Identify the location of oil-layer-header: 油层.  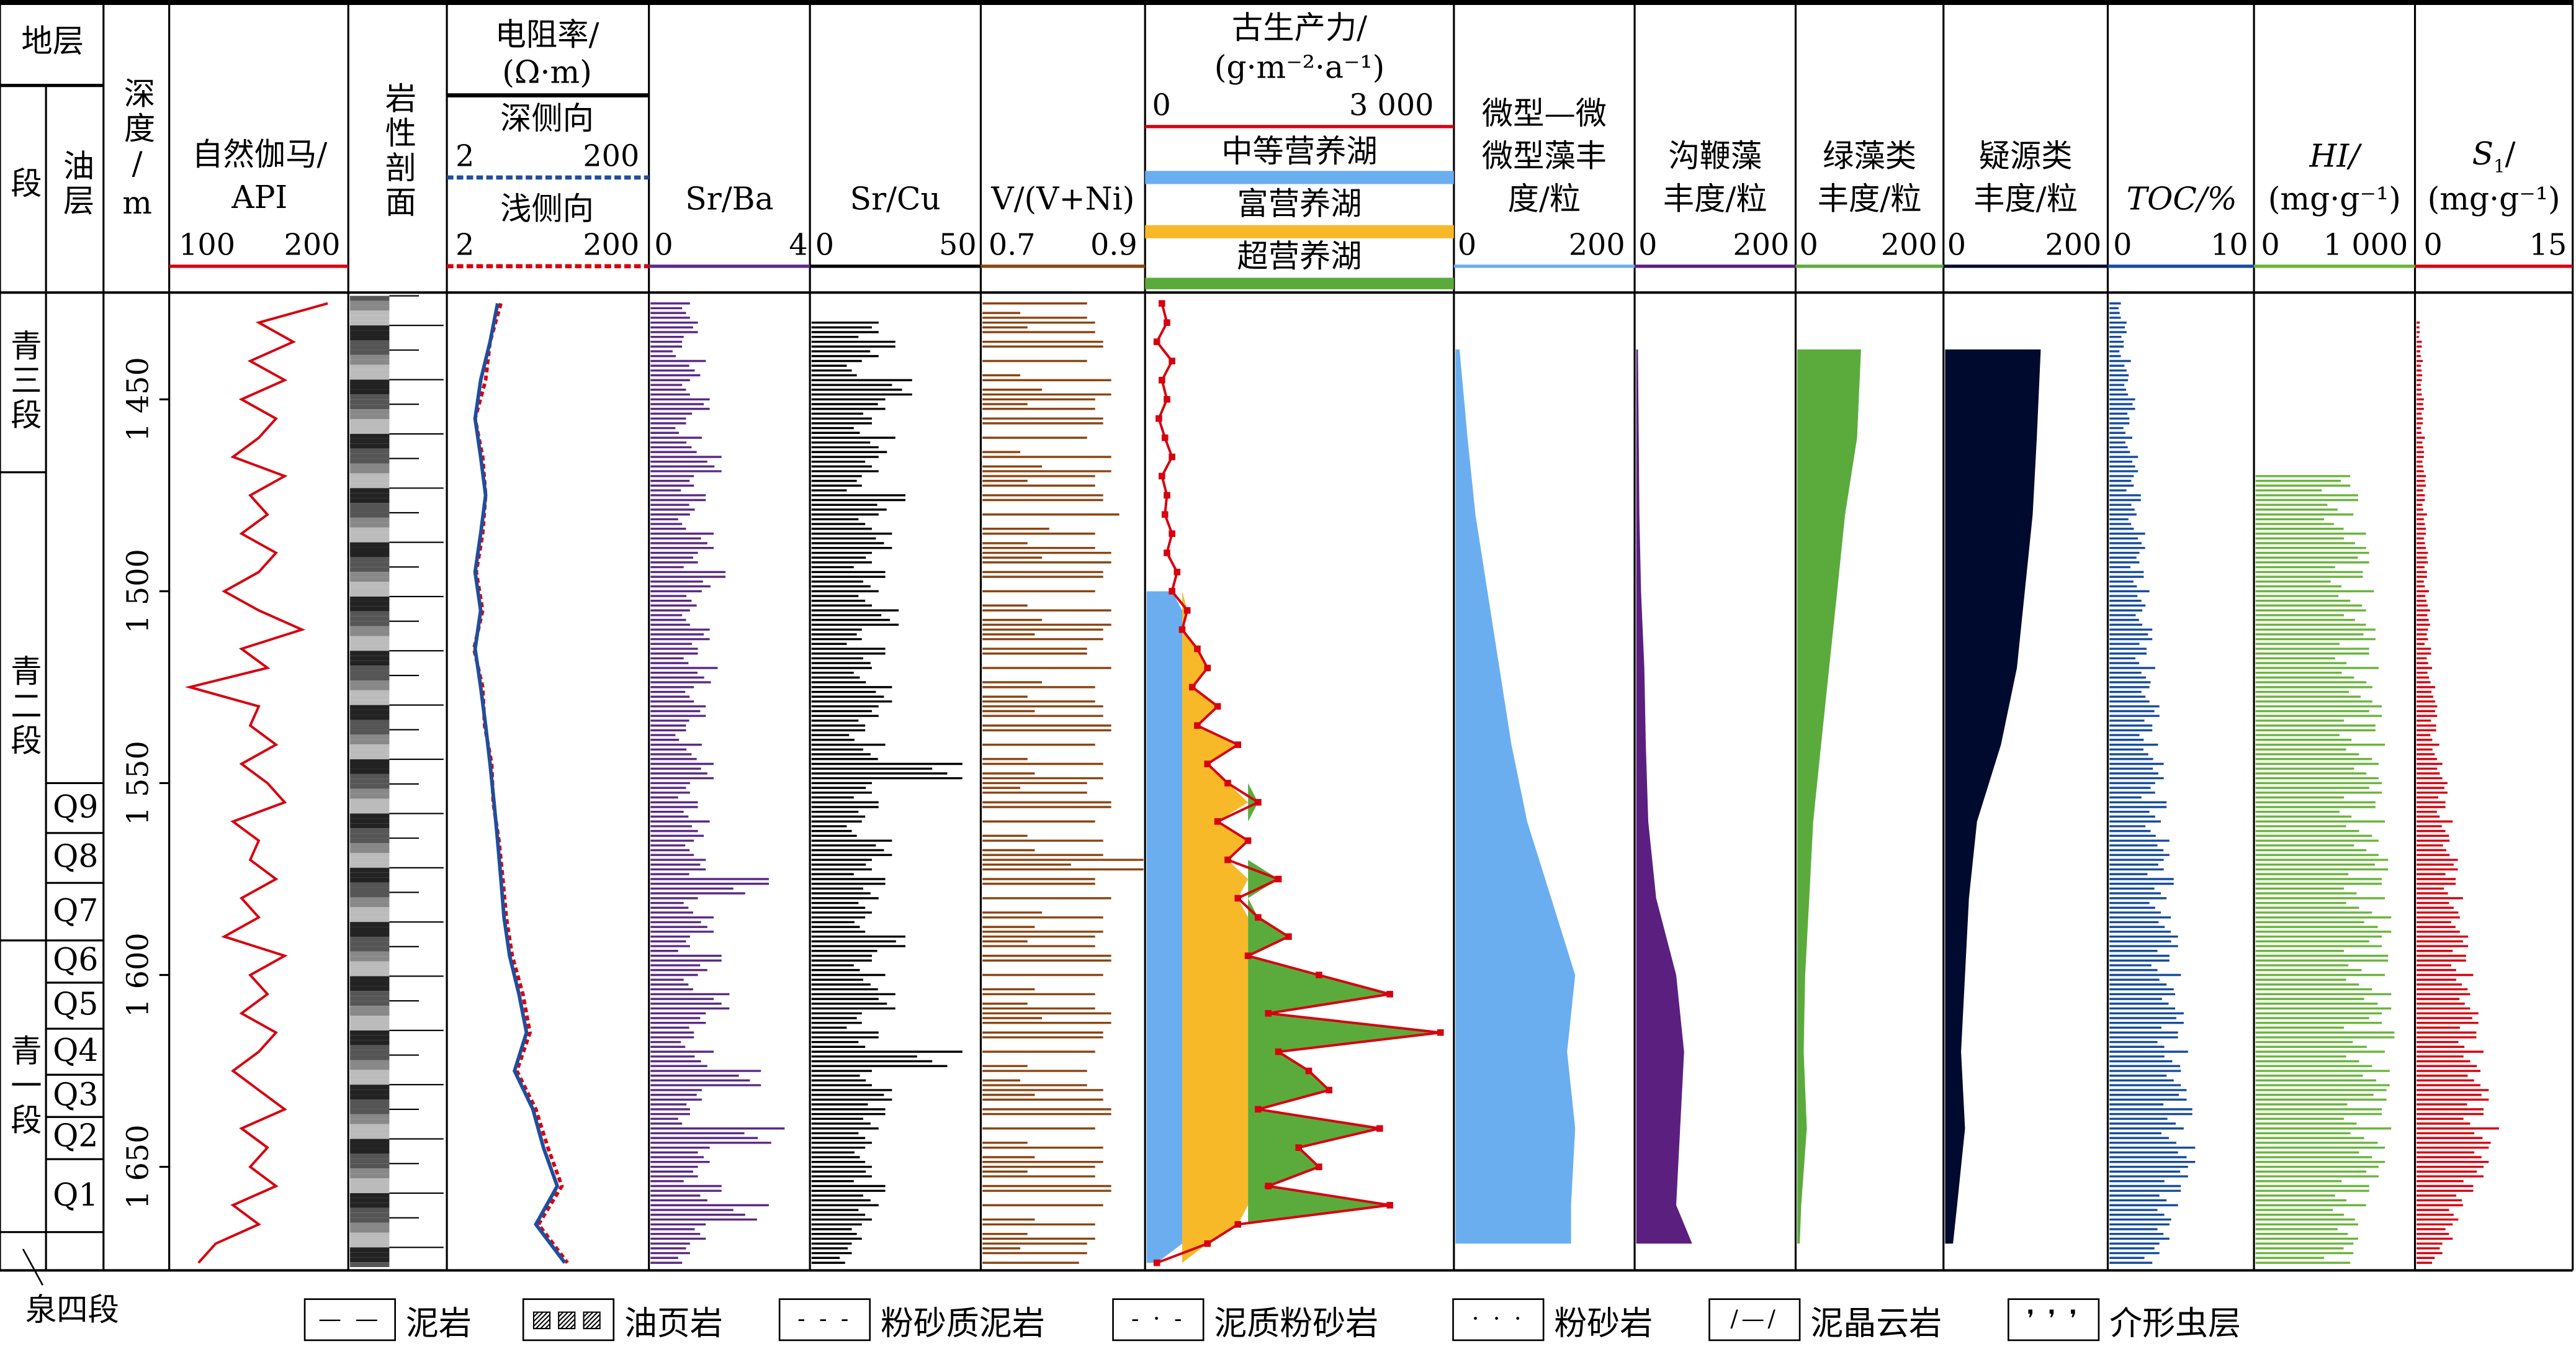
(76, 184).